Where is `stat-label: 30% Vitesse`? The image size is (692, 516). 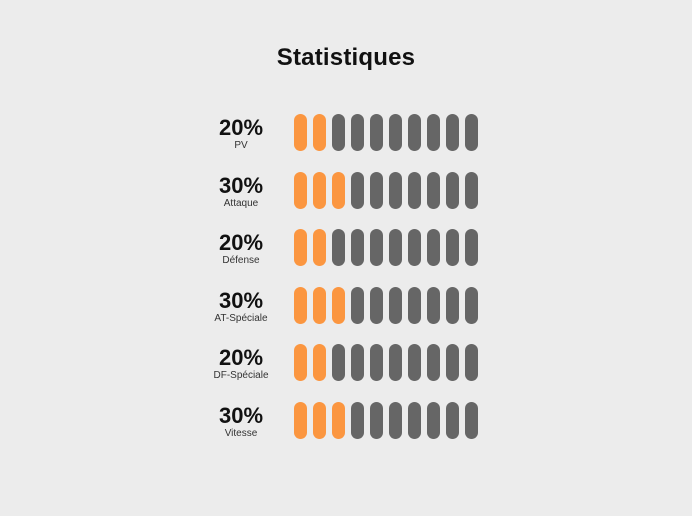
stat-label: 30% Vitesse is located at coordinates (241, 421).